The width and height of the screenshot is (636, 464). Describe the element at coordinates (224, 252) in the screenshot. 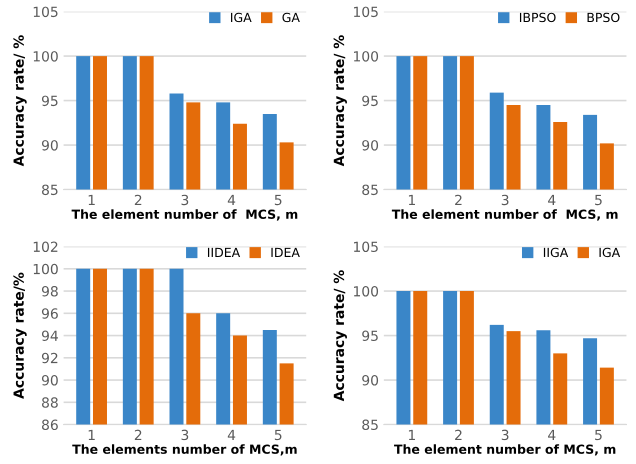

I see `legend-label: IIDEA` at that location.